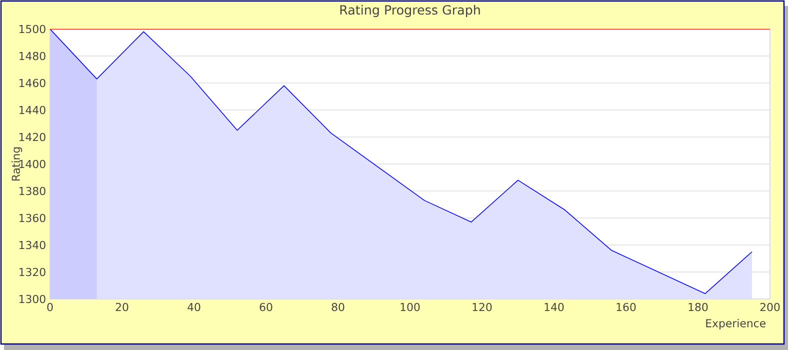 Image resolution: width=790 pixels, height=350 pixels. I want to click on x-tick-label: 0, so click(50, 307).